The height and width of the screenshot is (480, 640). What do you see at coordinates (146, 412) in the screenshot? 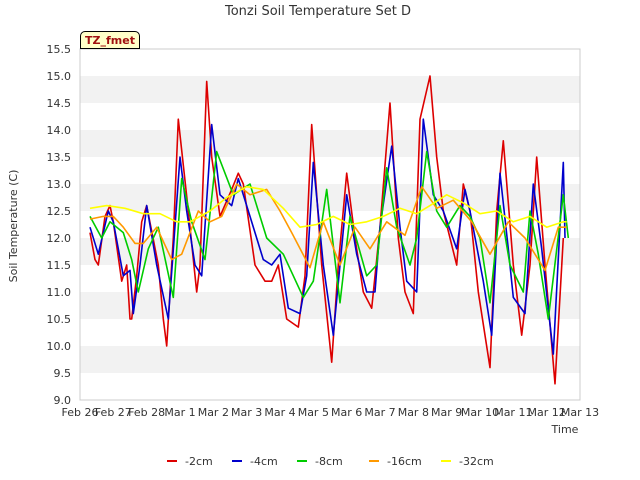
I see `x-tick-label: Feb 28` at bounding box center [146, 412].